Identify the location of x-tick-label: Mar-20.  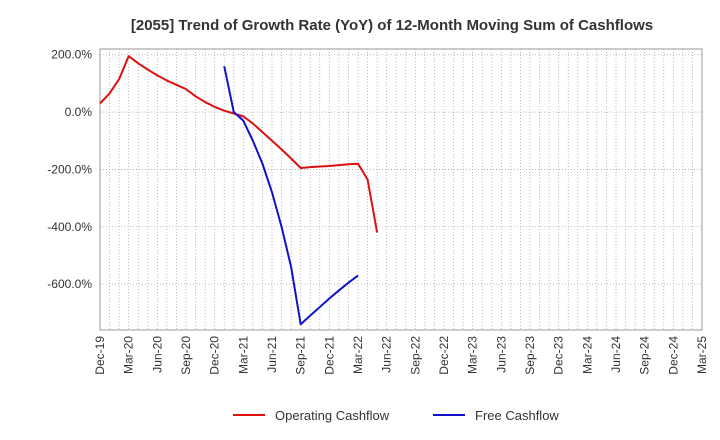
(129, 355).